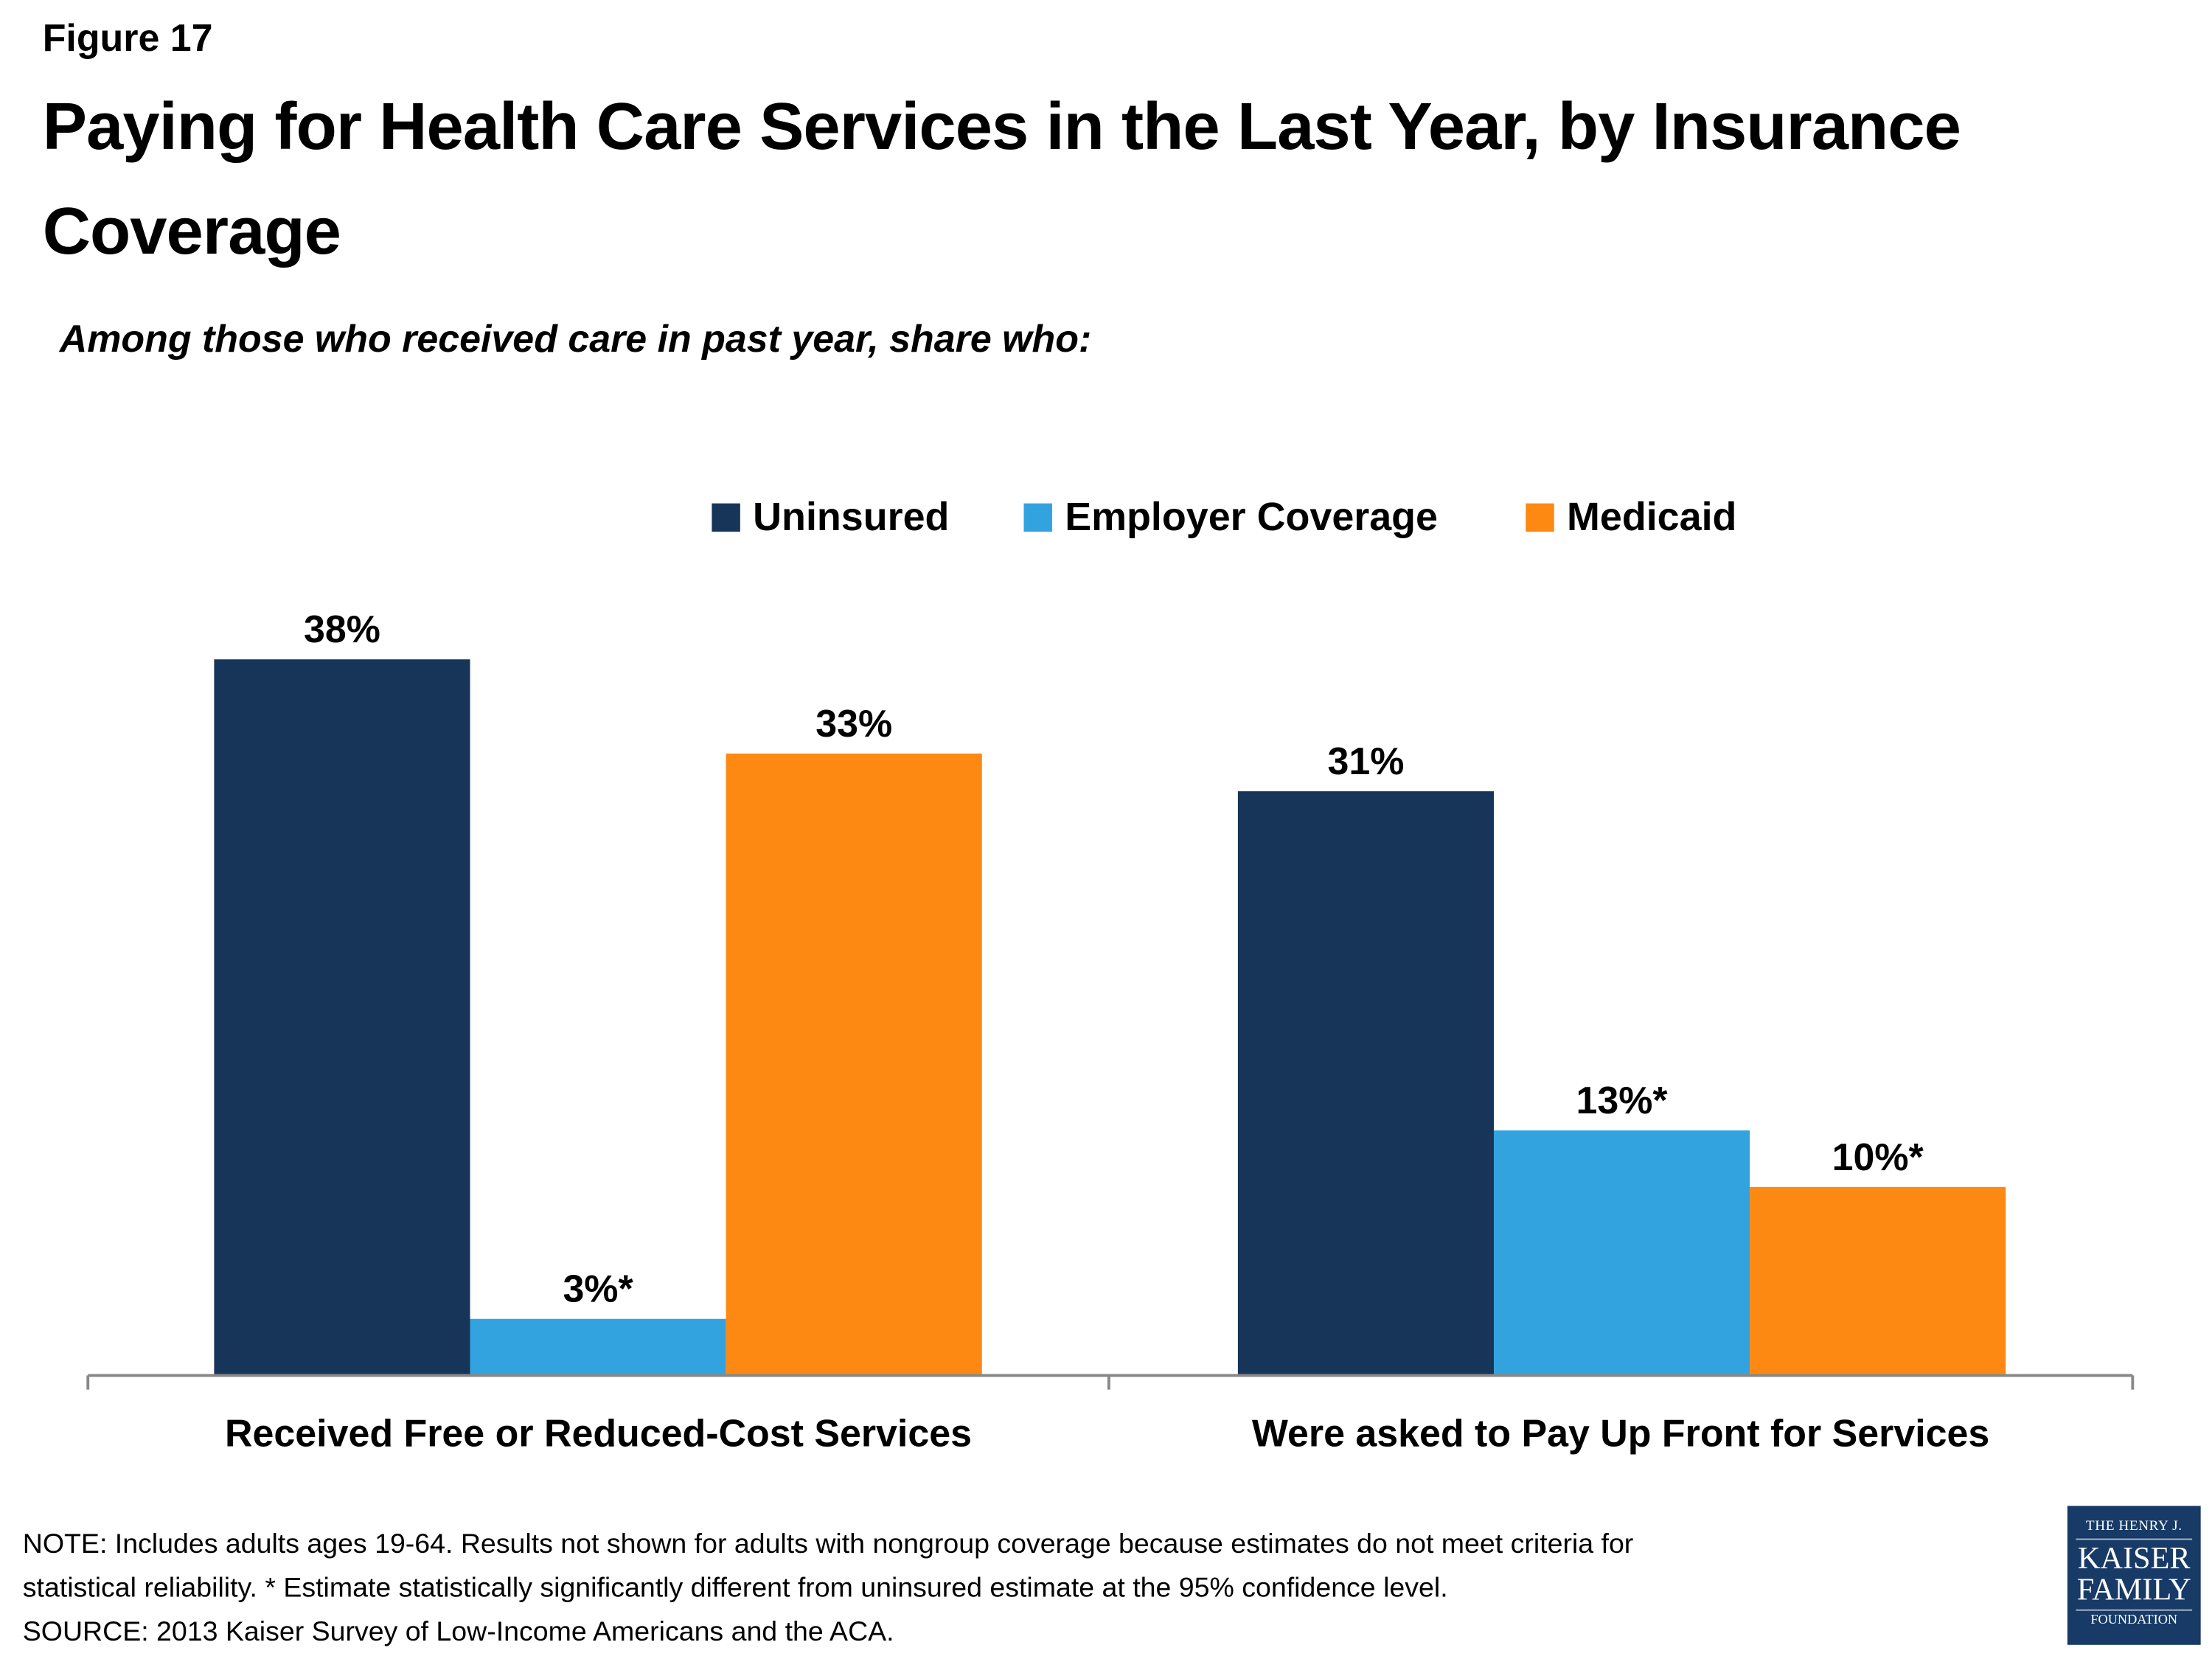  Describe the element at coordinates (342, 629) in the screenshot. I see `data-label: 38%` at that location.